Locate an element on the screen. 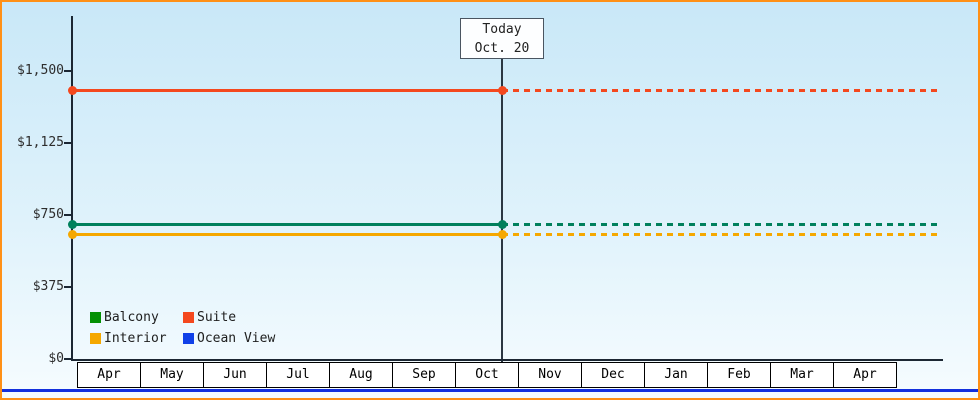 This screenshot has height=400, width=980. series-line-balcony-past is located at coordinates (287, 225).